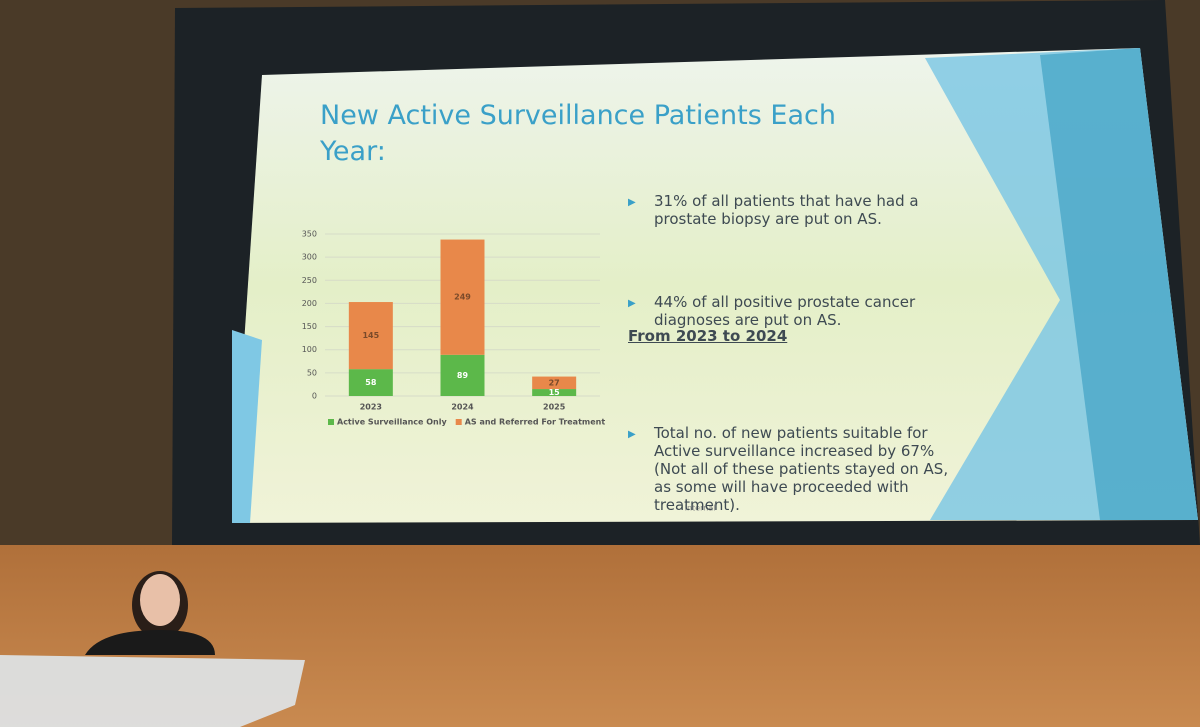 This screenshot has height=727, width=1200. I want to click on y-tick-label: 300, so click(309, 257).